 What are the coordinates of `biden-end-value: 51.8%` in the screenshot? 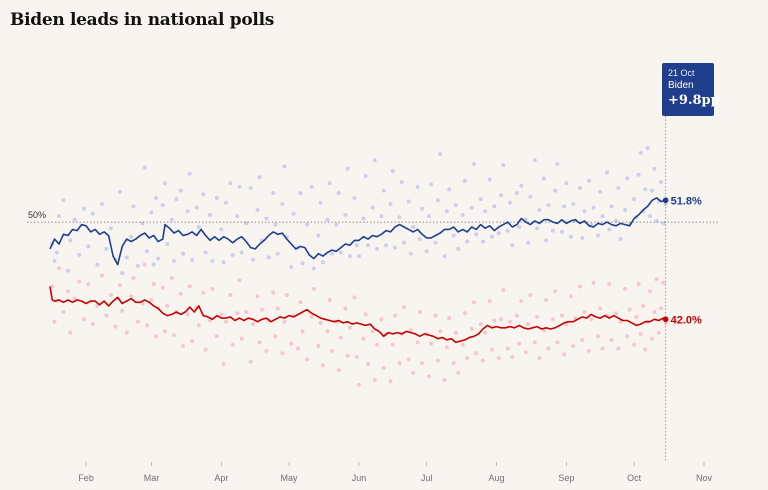 It's located at (686, 201).